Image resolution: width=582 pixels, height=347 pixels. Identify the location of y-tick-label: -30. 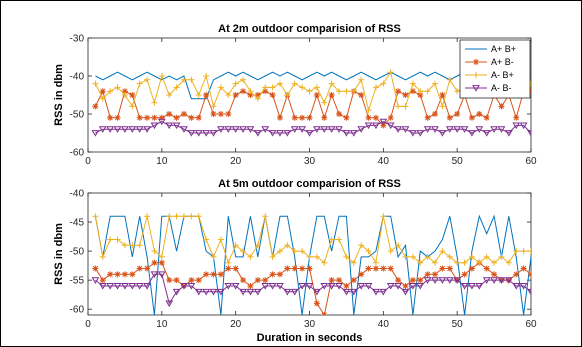
(77, 39).